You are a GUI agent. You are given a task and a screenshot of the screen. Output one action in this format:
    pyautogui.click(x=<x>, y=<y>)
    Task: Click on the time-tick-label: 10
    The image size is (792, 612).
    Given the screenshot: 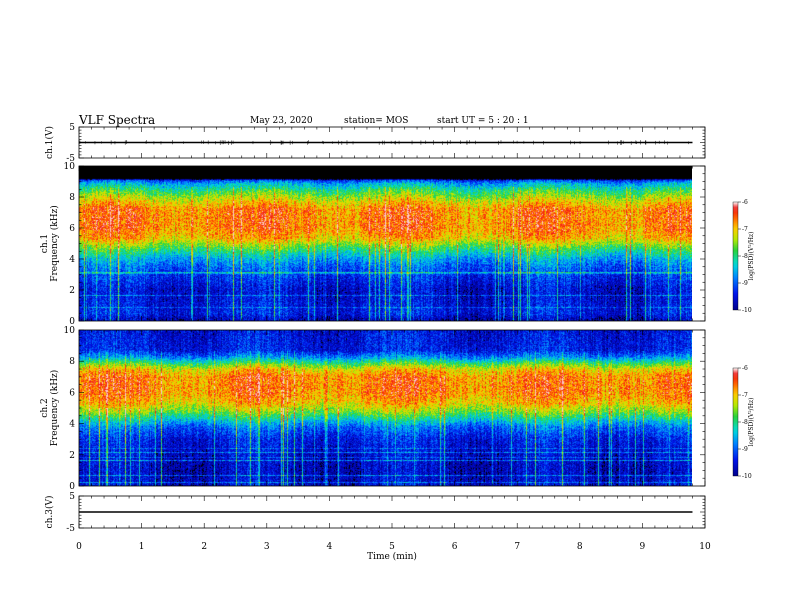 What is the action you would take?
    pyautogui.click(x=705, y=547)
    